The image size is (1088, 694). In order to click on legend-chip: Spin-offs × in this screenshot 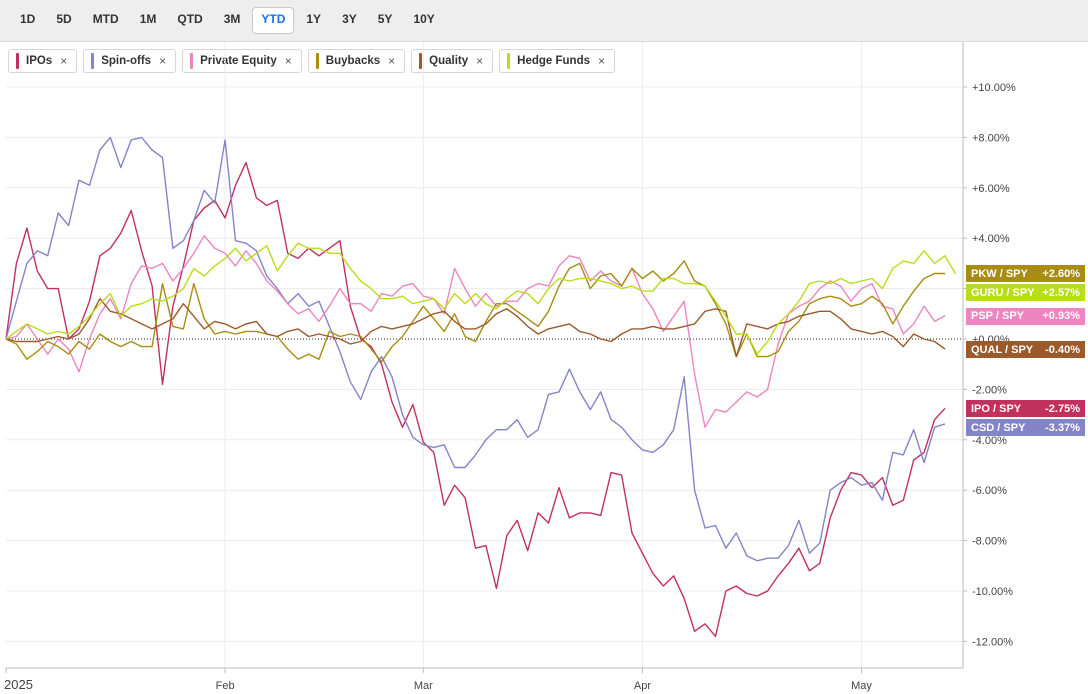, I will do `click(130, 61)`.